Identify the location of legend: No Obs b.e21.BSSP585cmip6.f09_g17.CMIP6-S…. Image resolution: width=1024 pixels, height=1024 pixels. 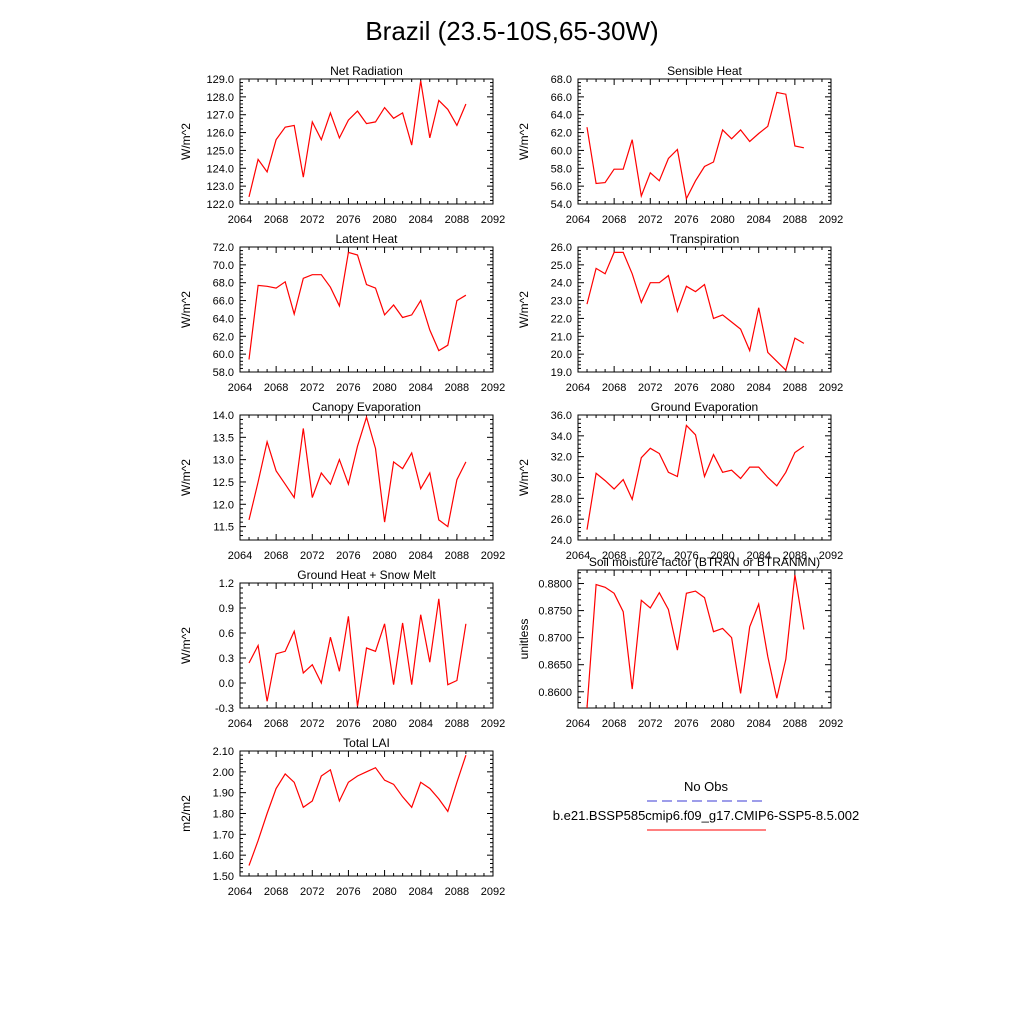
(706, 805).